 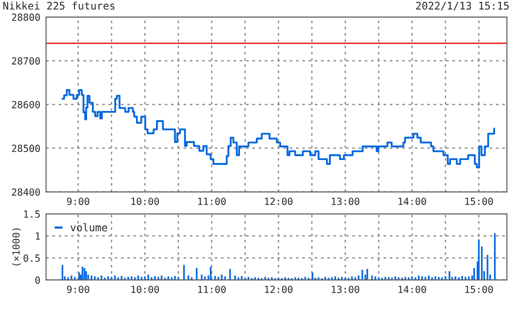 I want to click on y-tick-label: 1, so click(x=38, y=236).